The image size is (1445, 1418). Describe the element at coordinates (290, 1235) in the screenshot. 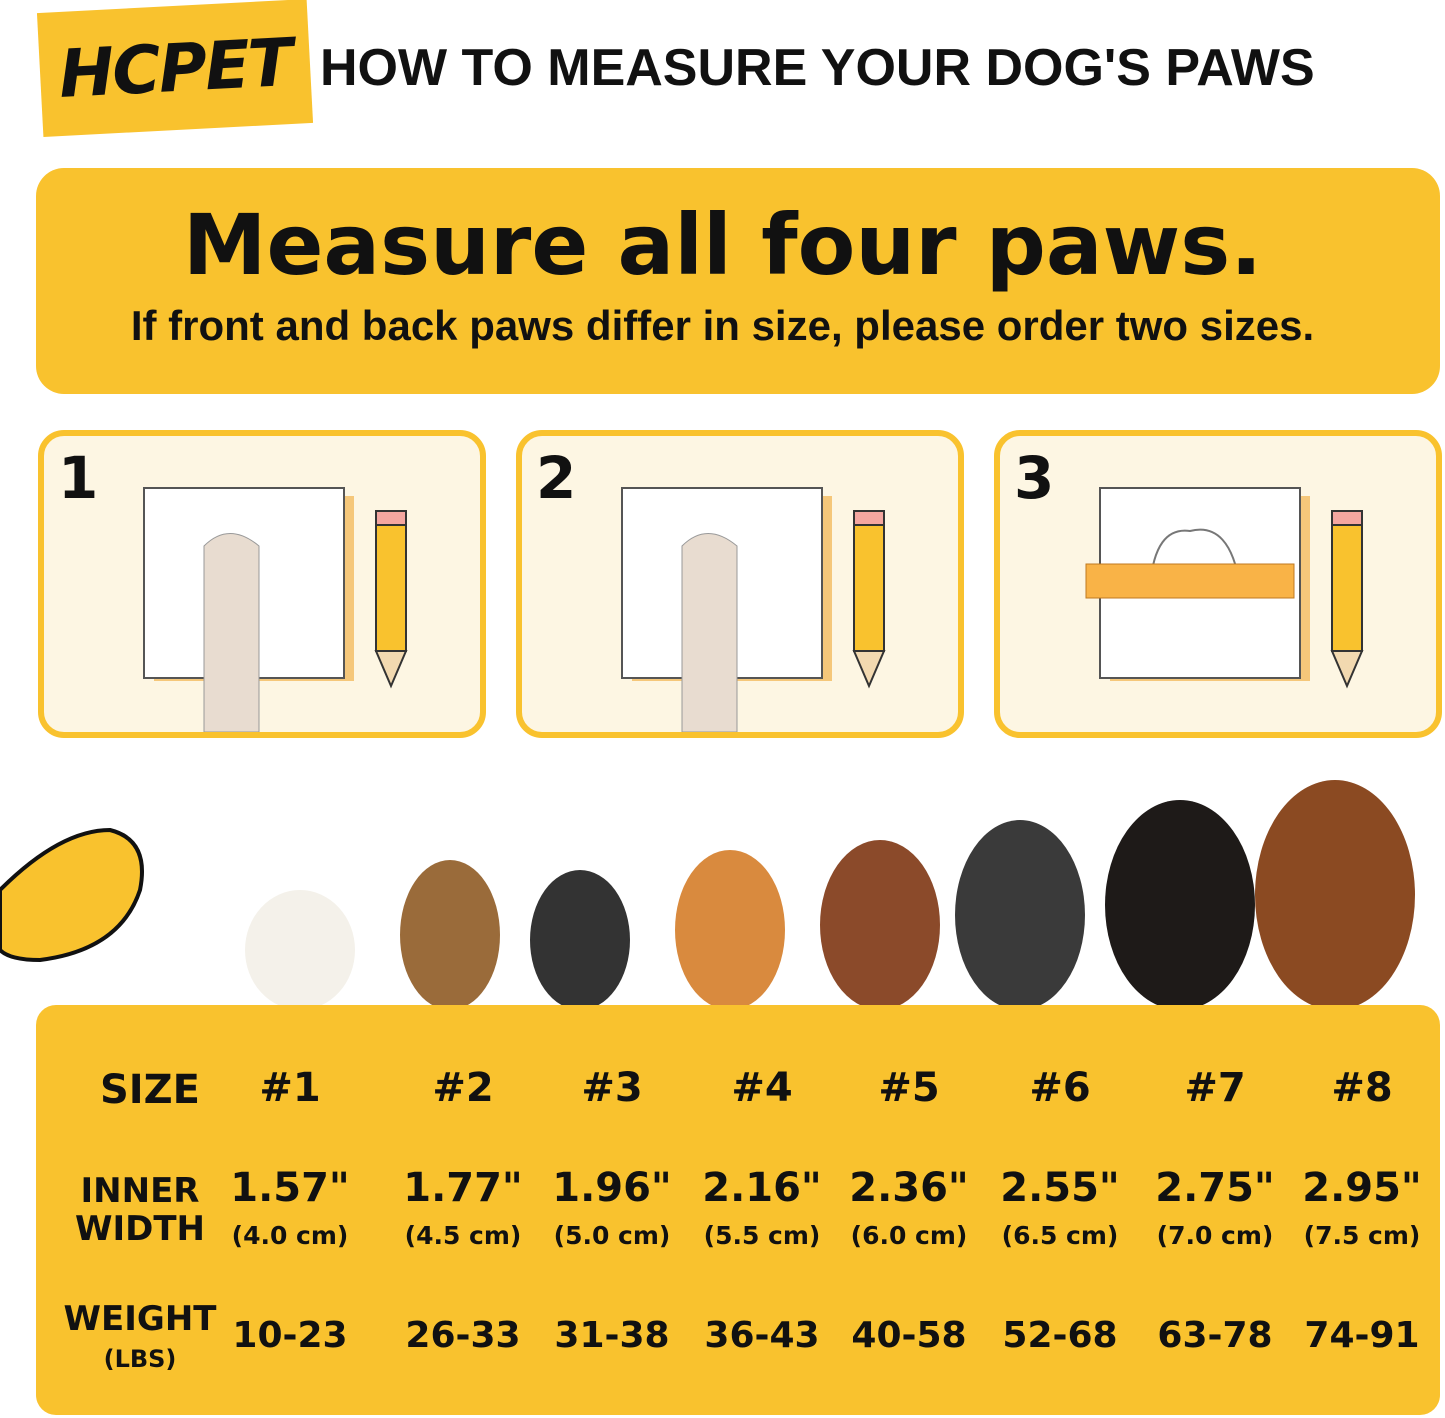

I see `width-cm: (4.0 cm)` at that location.